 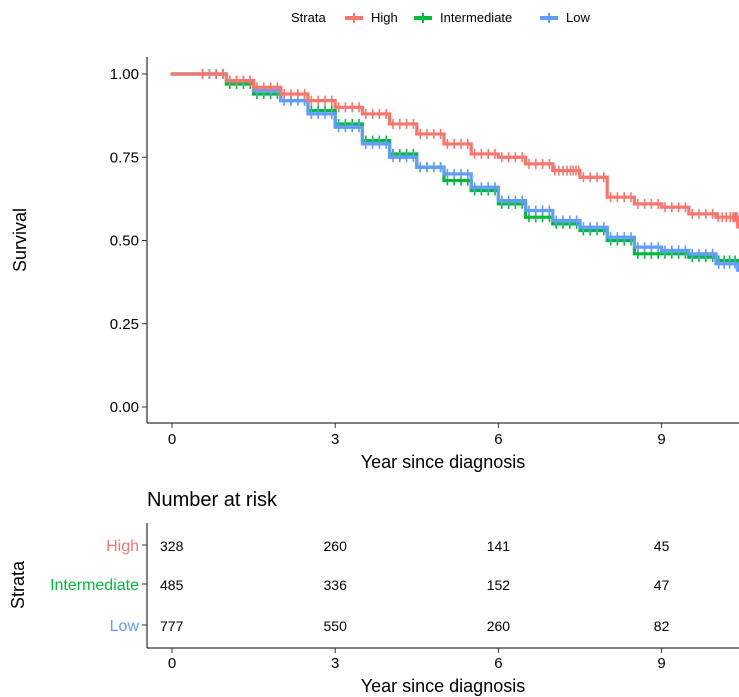 What do you see at coordinates (172, 626) in the screenshot?
I see `risk-cell-low: 777` at bounding box center [172, 626].